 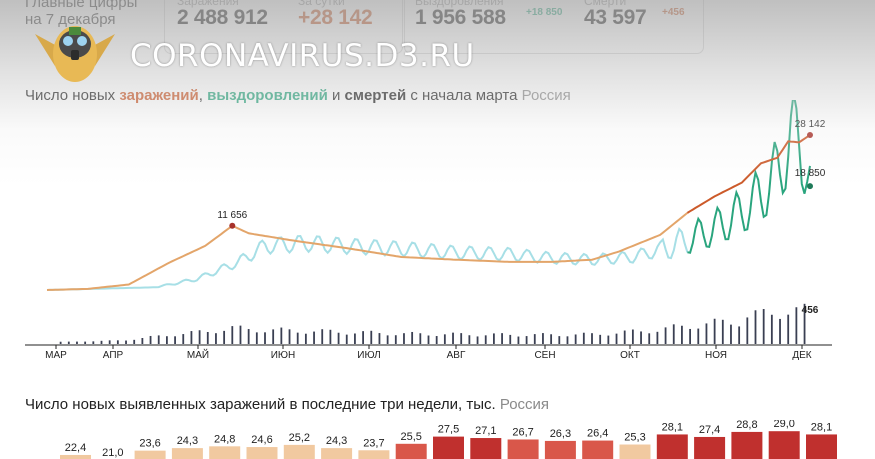 I want to click on annotation-label: 11 656, so click(x=232, y=215).